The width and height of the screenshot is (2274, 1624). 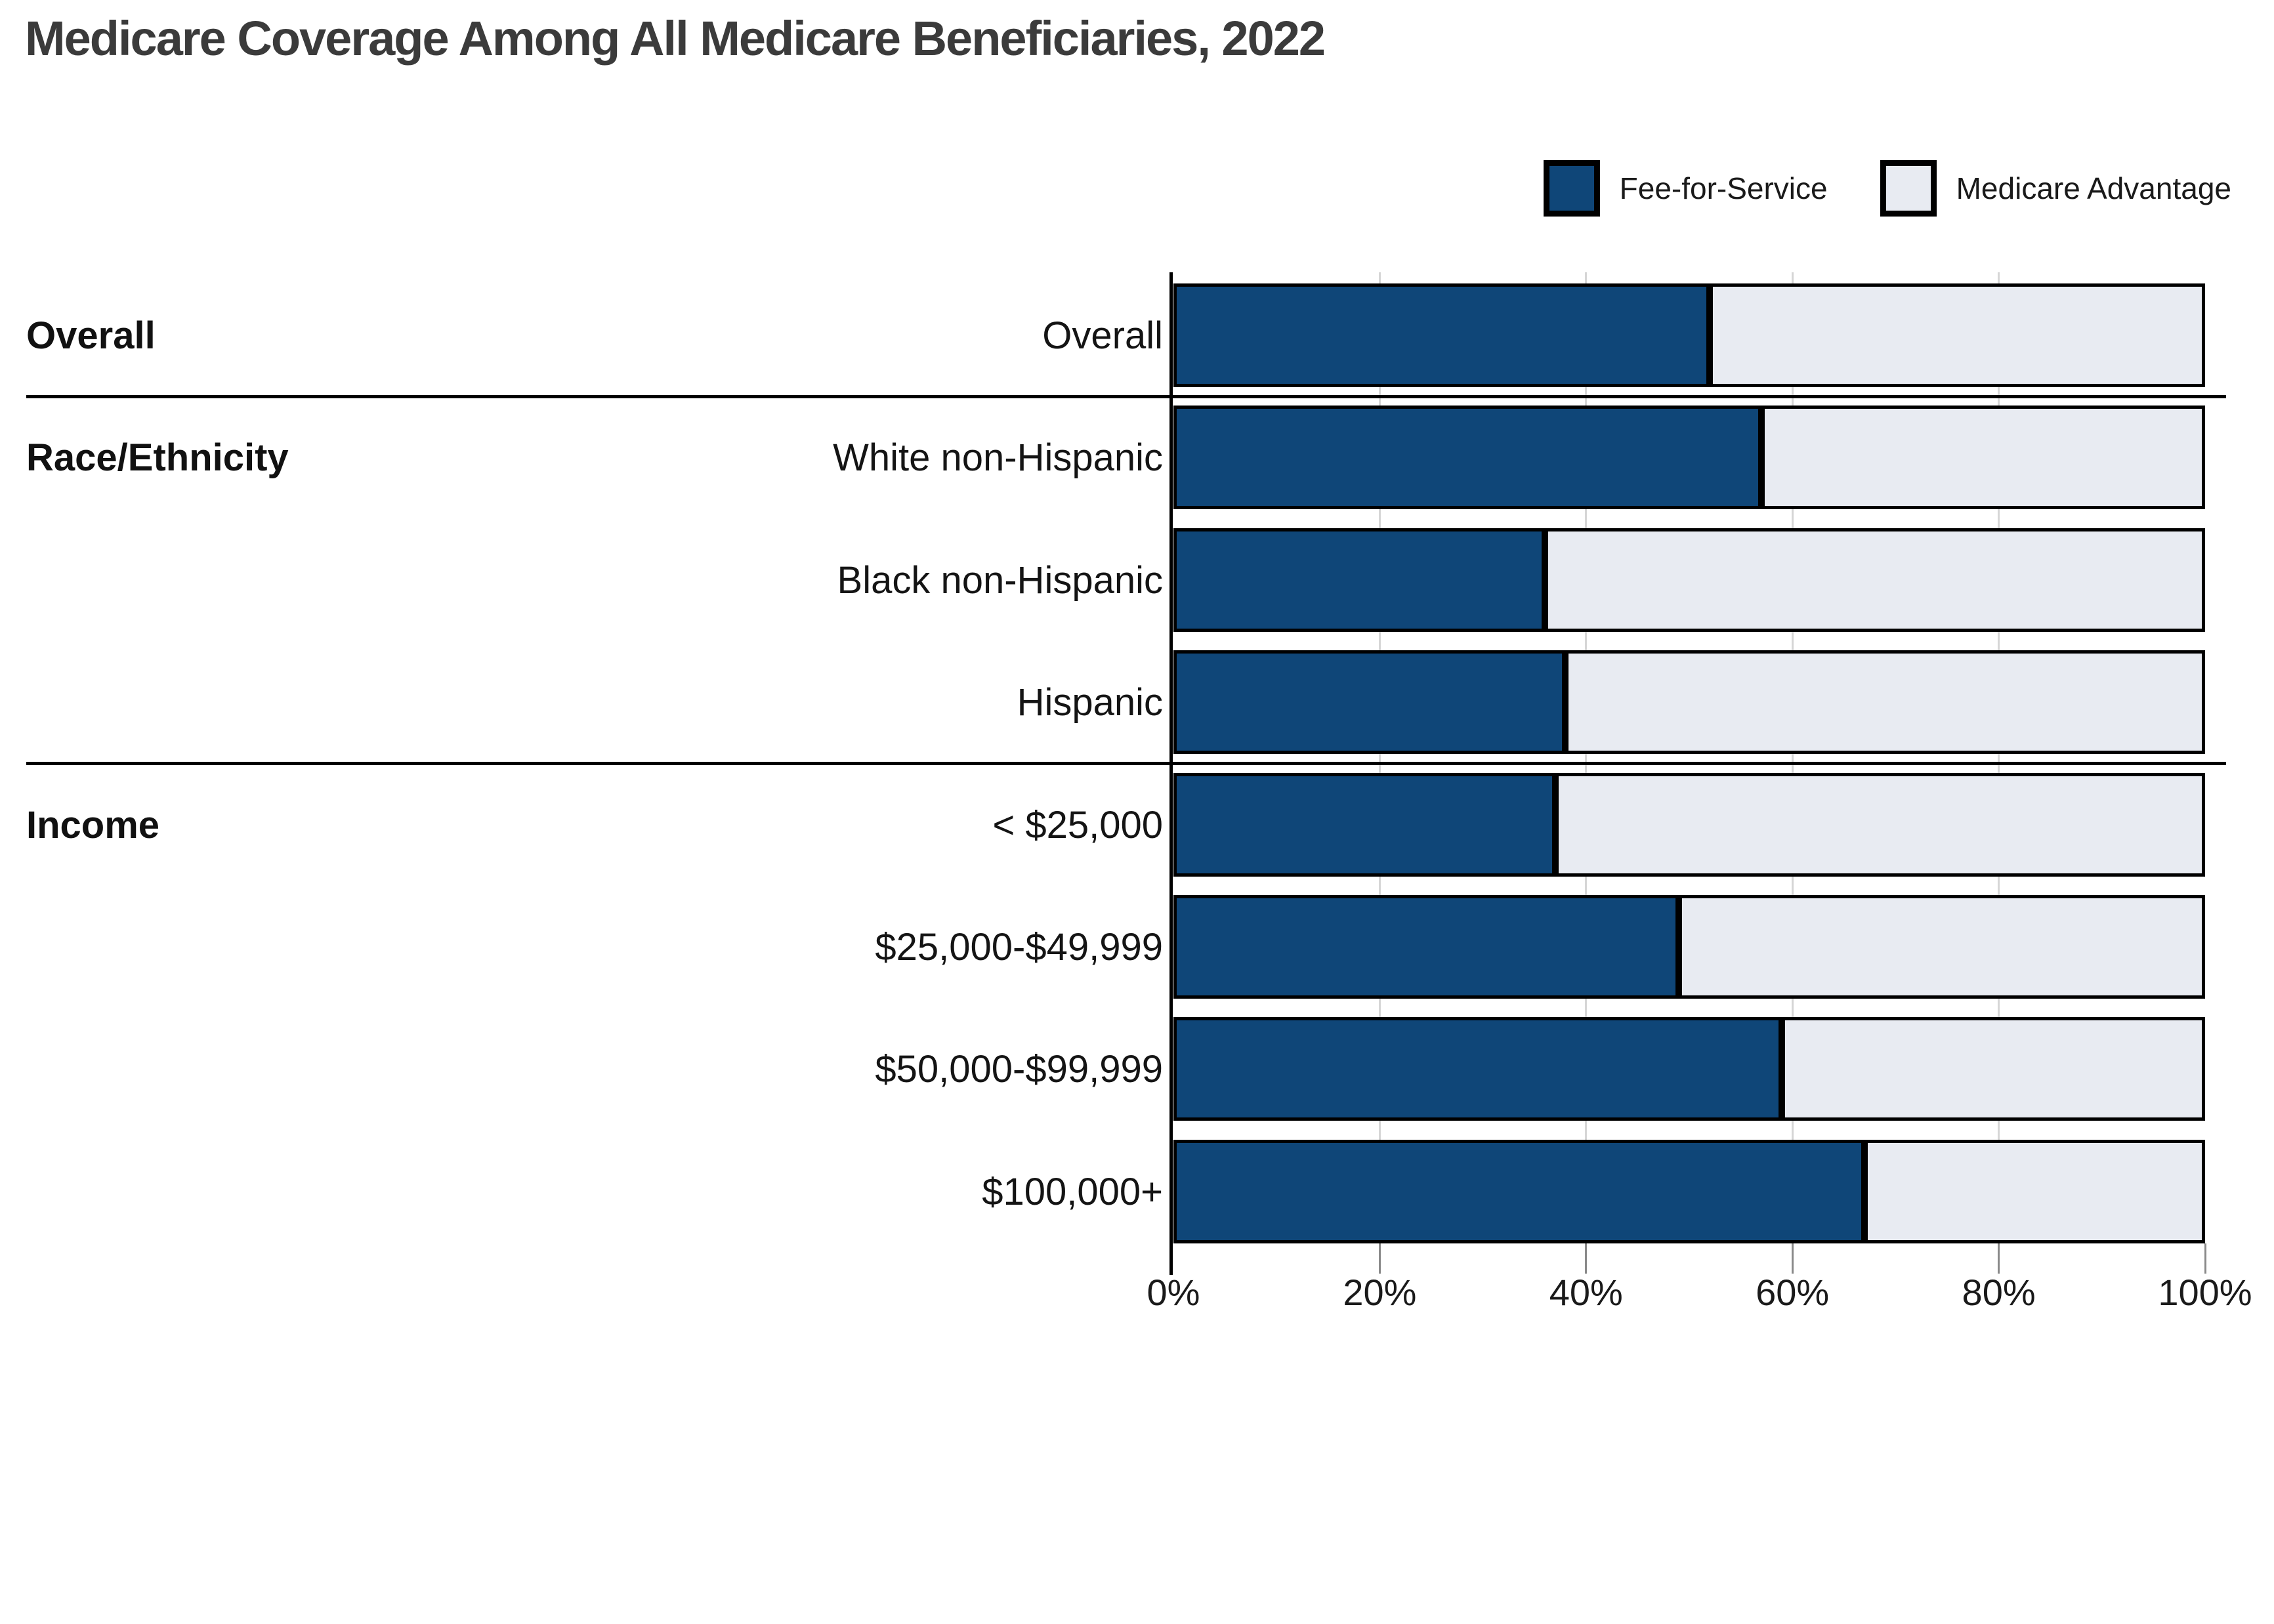 I want to click on bar-segment-medicare-advantage-black-non-hispanic, so click(x=1874, y=580).